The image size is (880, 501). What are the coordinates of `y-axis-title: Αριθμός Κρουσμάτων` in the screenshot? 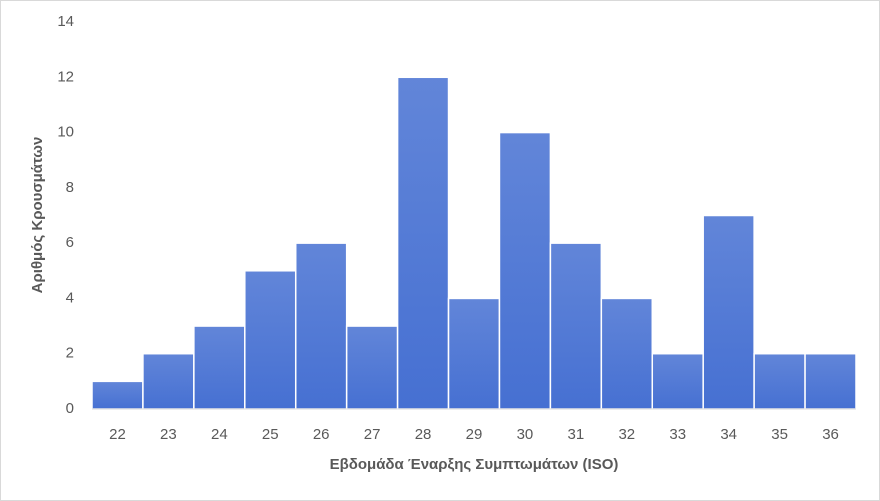 It's located at (37, 215).